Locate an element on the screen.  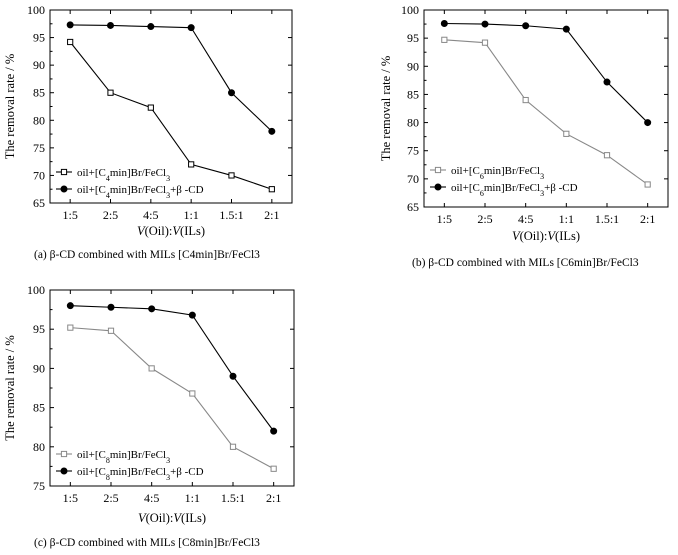
legend-text-b-c-1: min]Br/FeCl is located at coordinates (138, 472).